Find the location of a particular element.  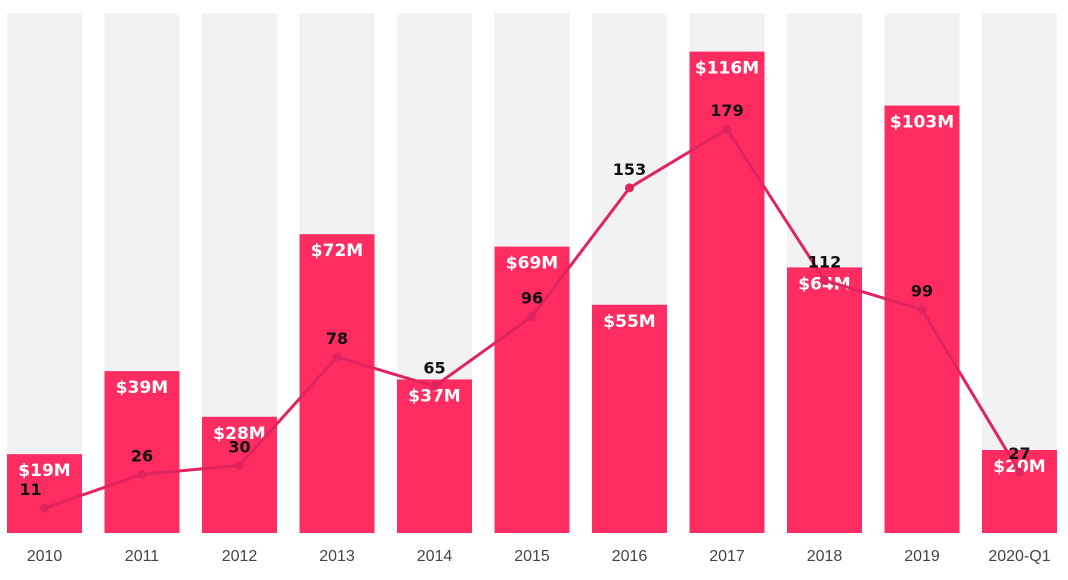

line-value-label-2010: 11 is located at coordinates (30, 489).